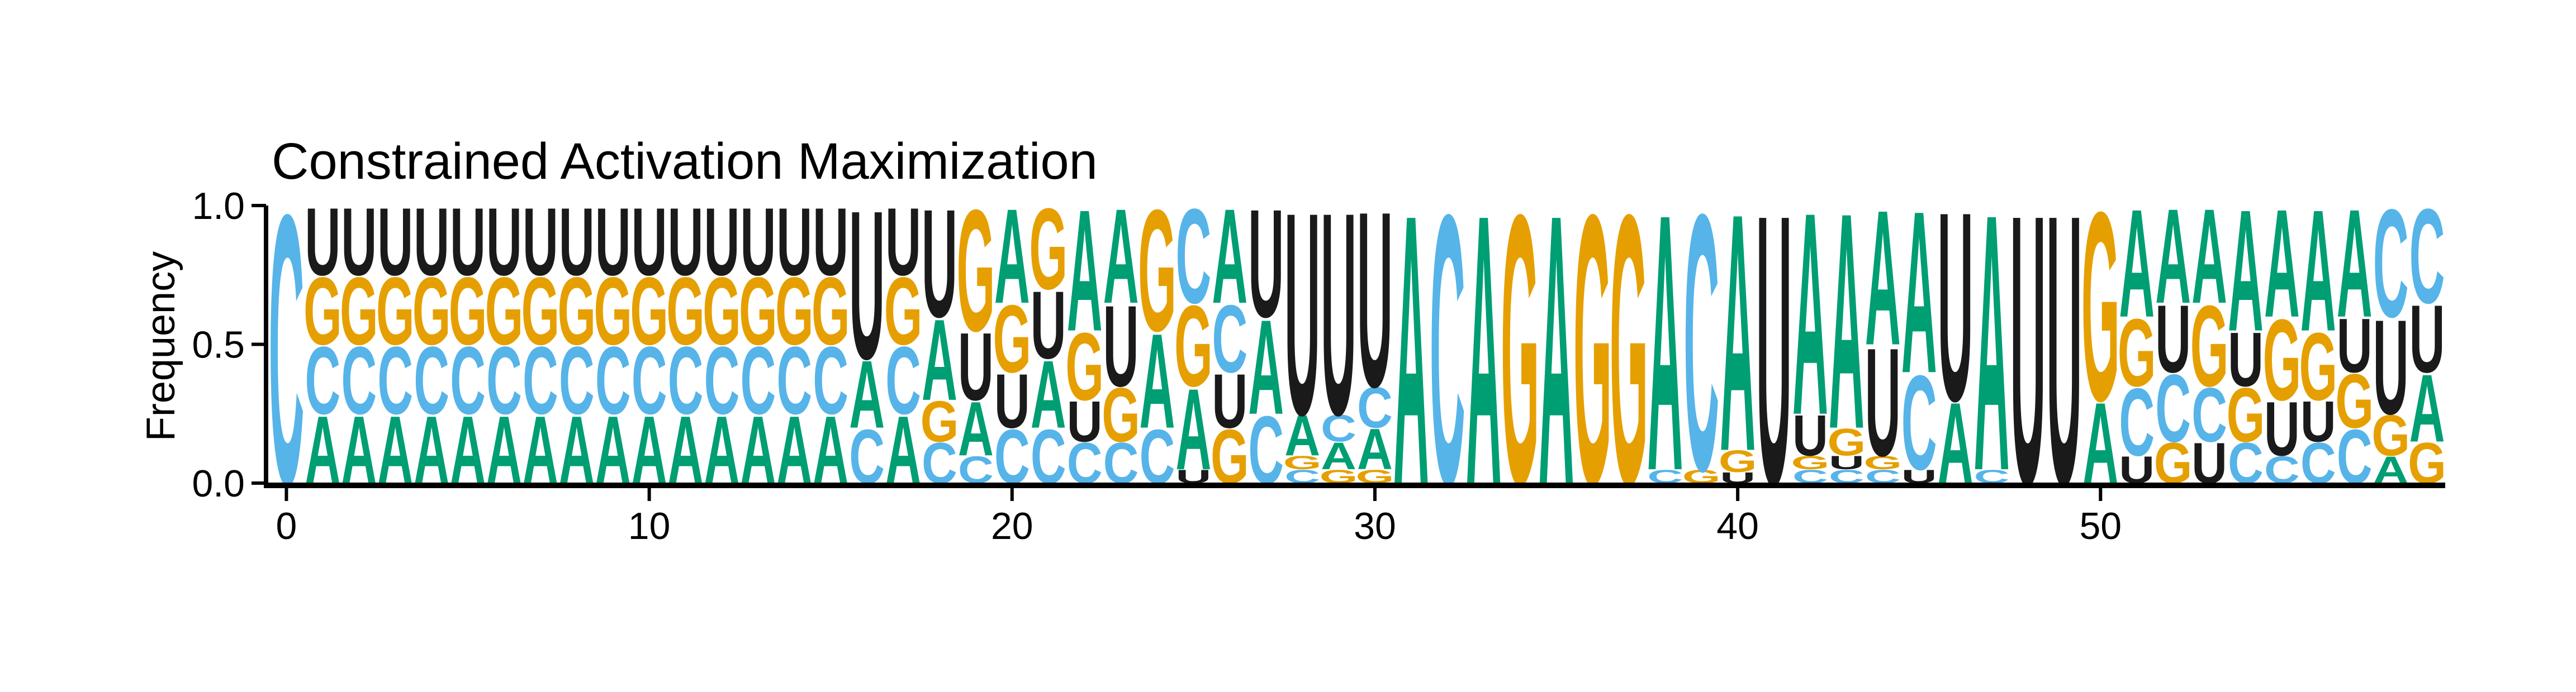  What do you see at coordinates (649, 526) in the screenshot?
I see `x-tick-label: 10` at bounding box center [649, 526].